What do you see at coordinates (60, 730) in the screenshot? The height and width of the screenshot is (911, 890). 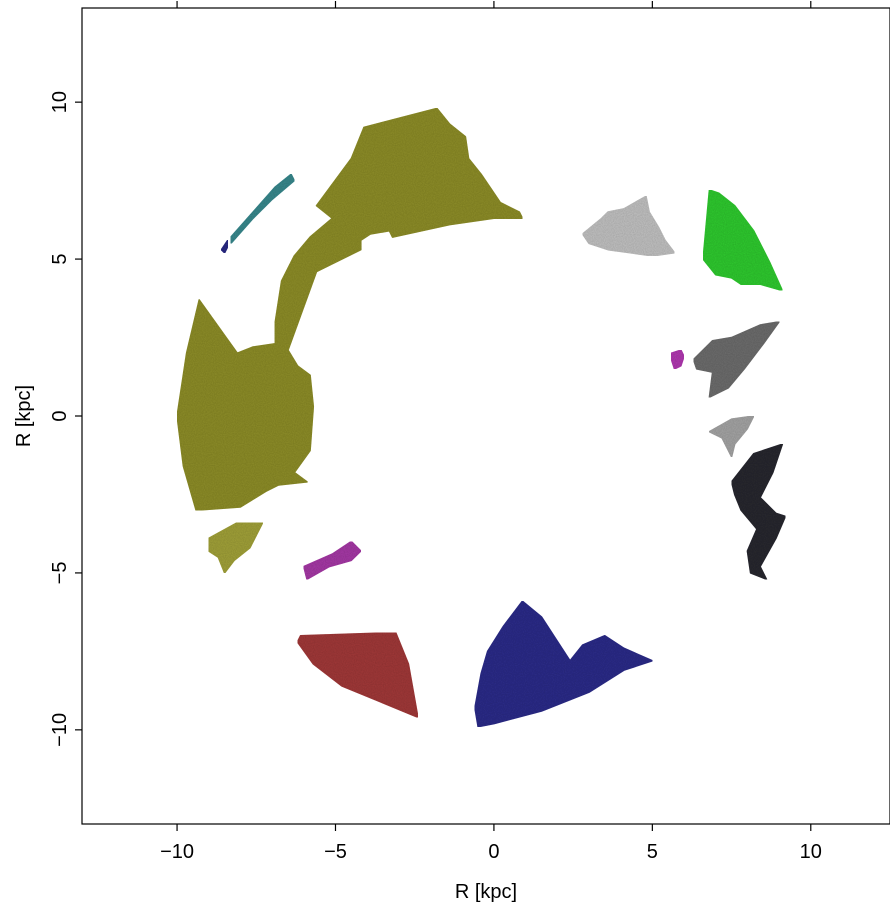 I see `y-tick-label: −10` at bounding box center [60, 730].